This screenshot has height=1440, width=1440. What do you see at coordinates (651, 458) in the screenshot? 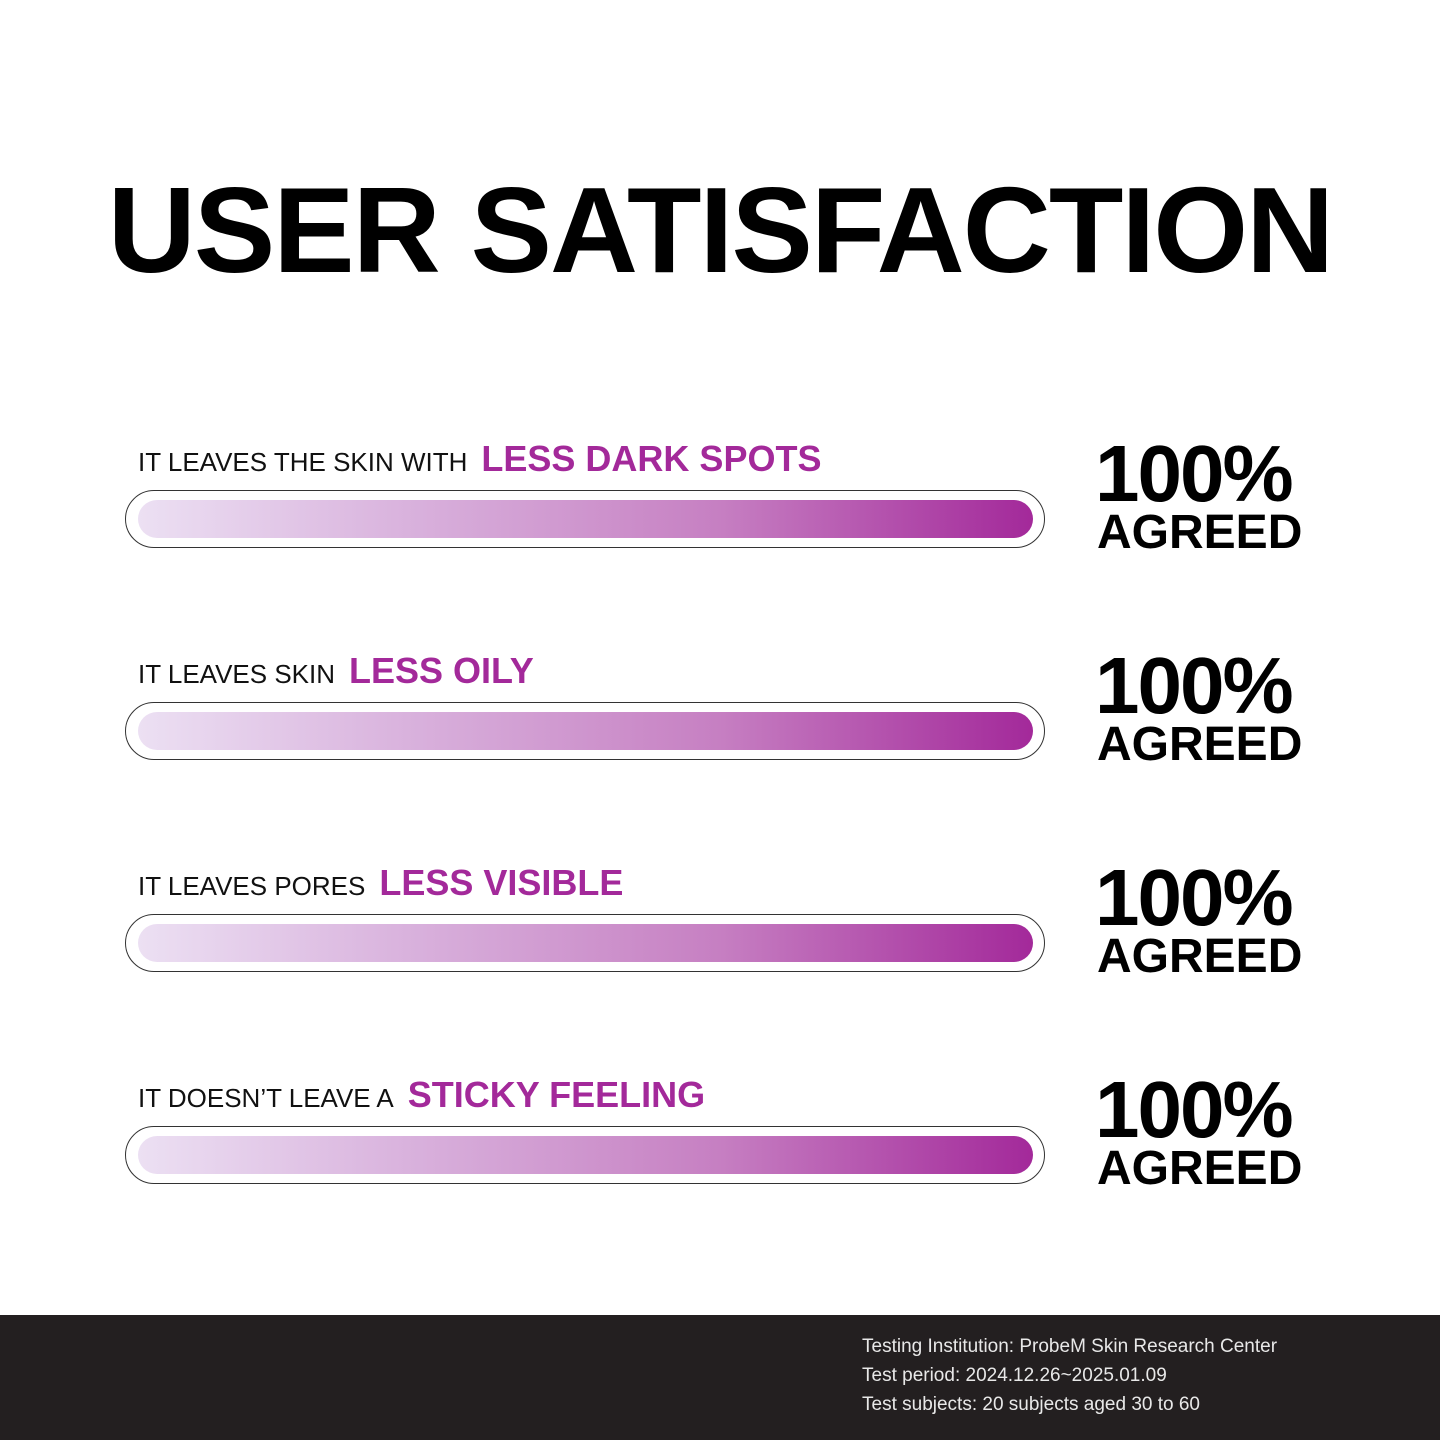
I see `label-highlight: LESS DARK SPOTS` at bounding box center [651, 458].